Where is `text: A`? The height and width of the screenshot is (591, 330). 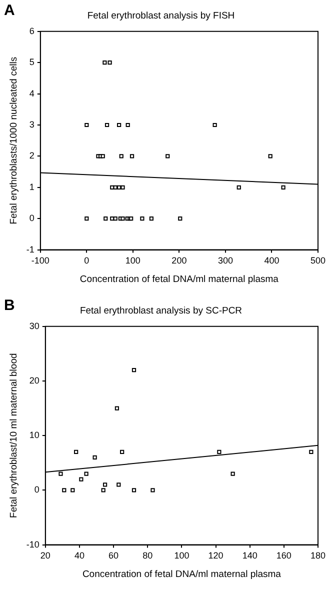
text: A is located at coordinates (9, 10).